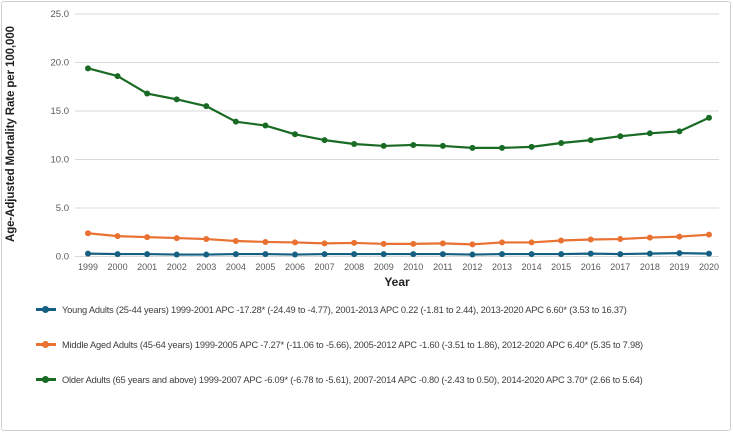 The image size is (733, 433). Describe the element at coordinates (384, 267) in the screenshot. I see `x-tick-label: 2009` at that location.